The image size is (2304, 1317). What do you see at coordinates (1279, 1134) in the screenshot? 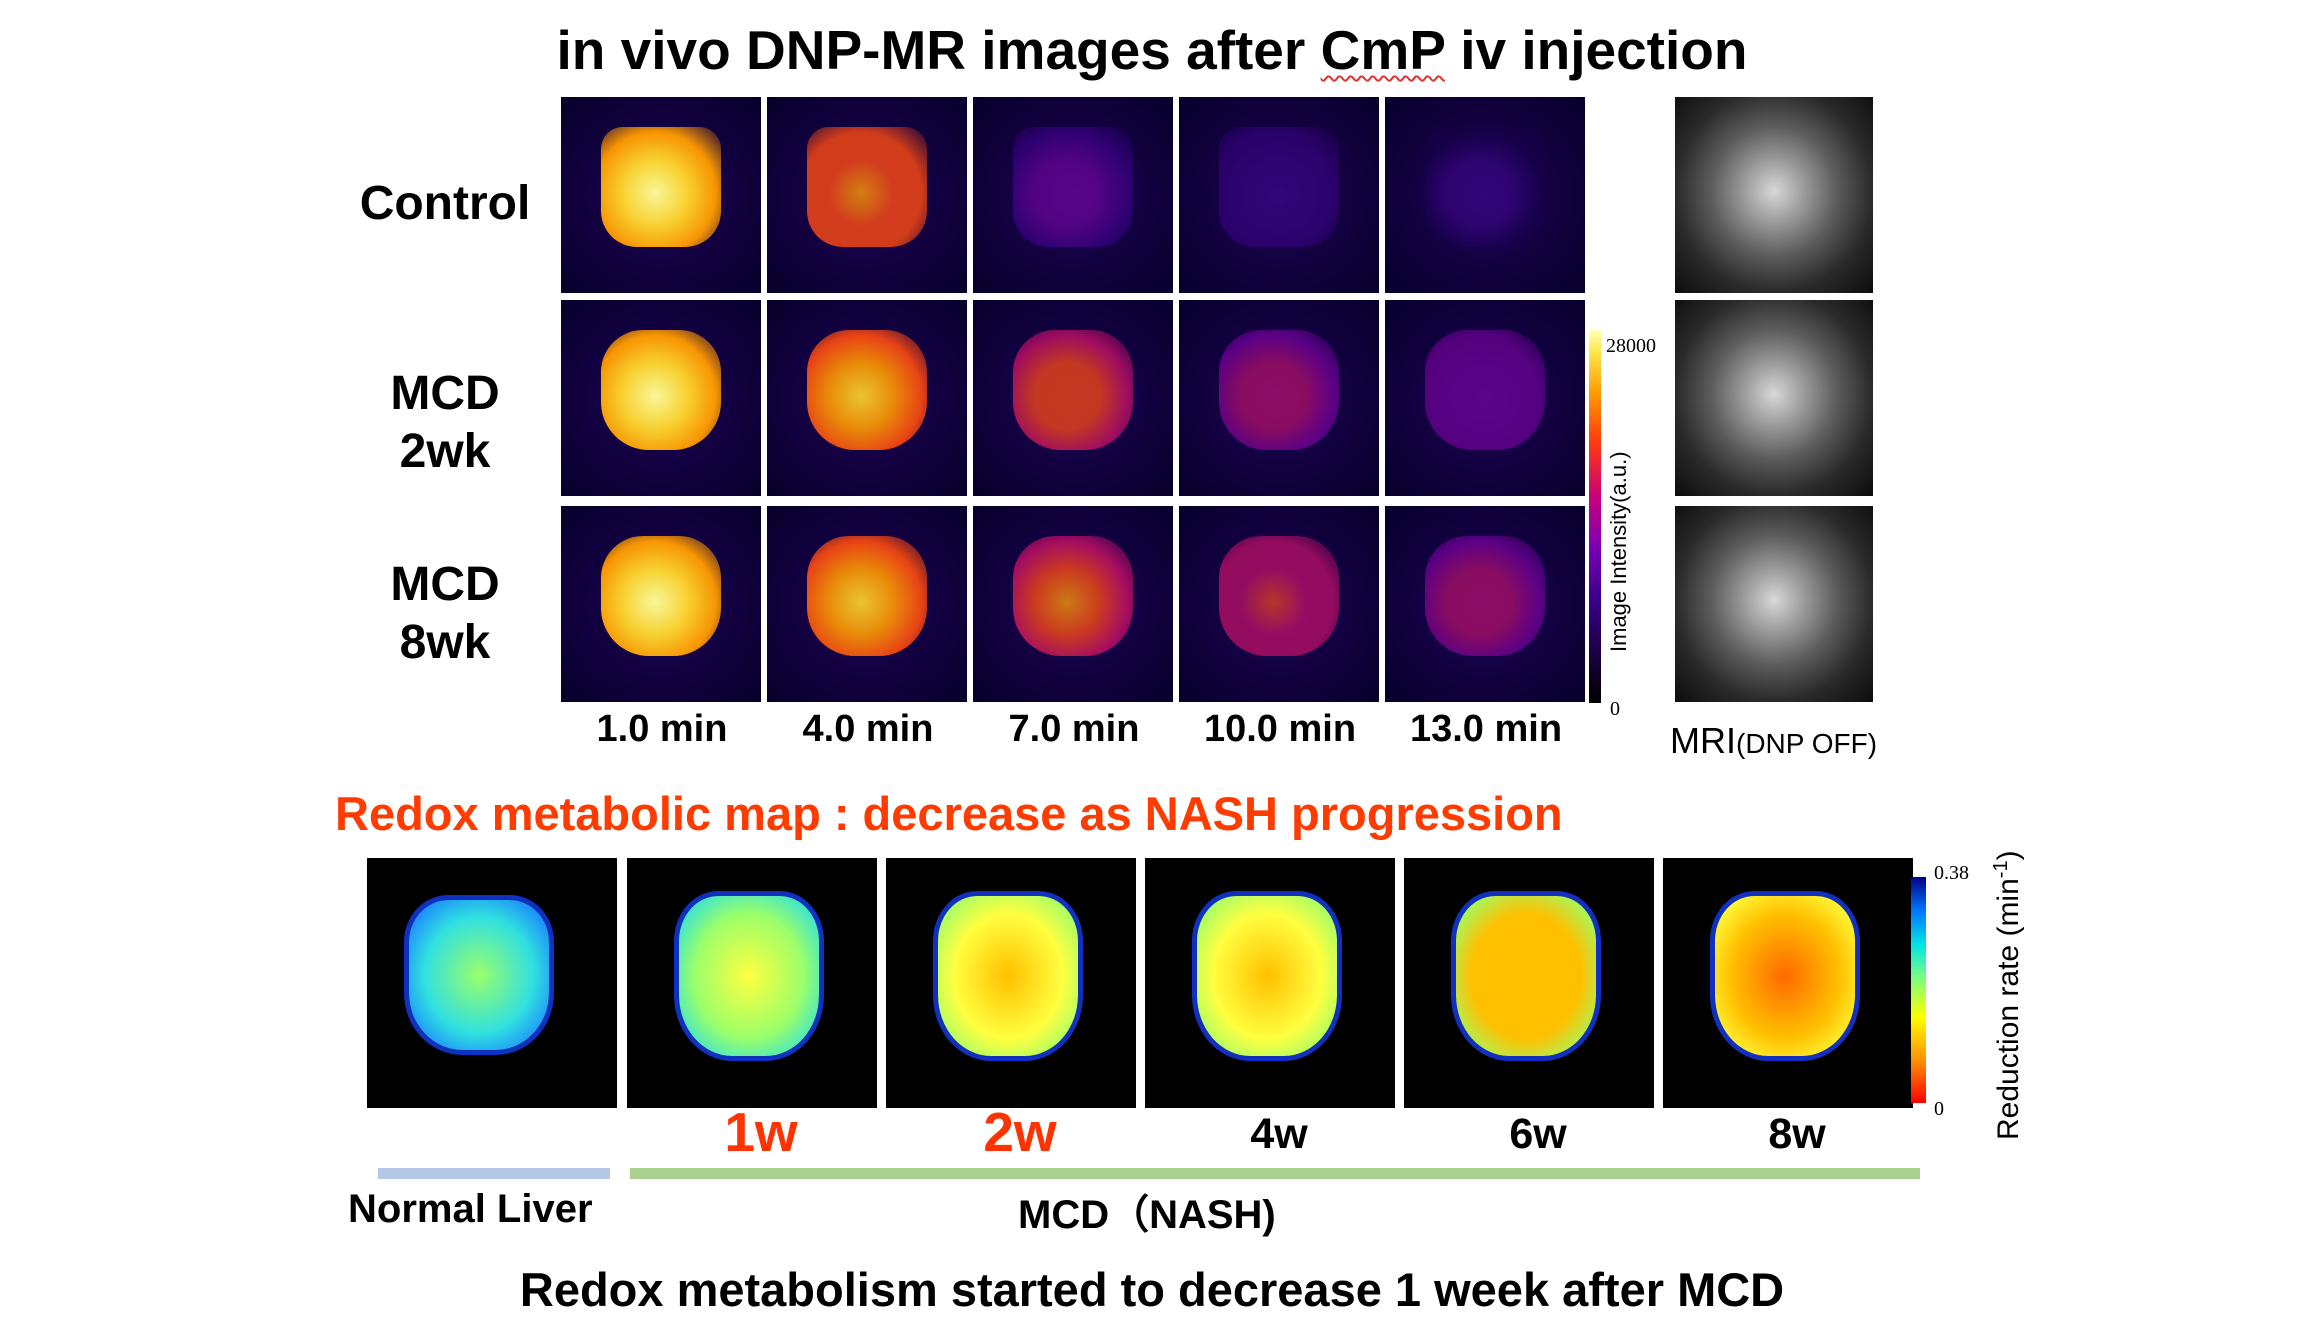
I see `week-label-4w: 4w` at bounding box center [1279, 1134].